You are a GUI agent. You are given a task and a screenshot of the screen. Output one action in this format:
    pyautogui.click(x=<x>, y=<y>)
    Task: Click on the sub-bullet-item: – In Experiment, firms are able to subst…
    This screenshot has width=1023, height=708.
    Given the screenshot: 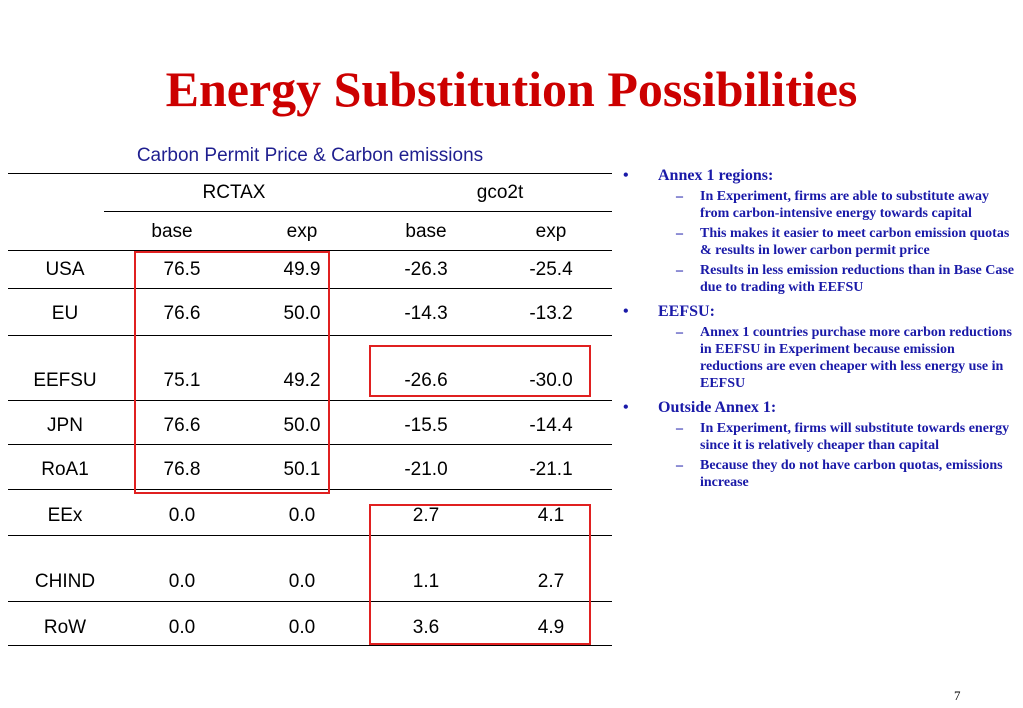 What is the action you would take?
    pyautogui.click(x=817, y=205)
    